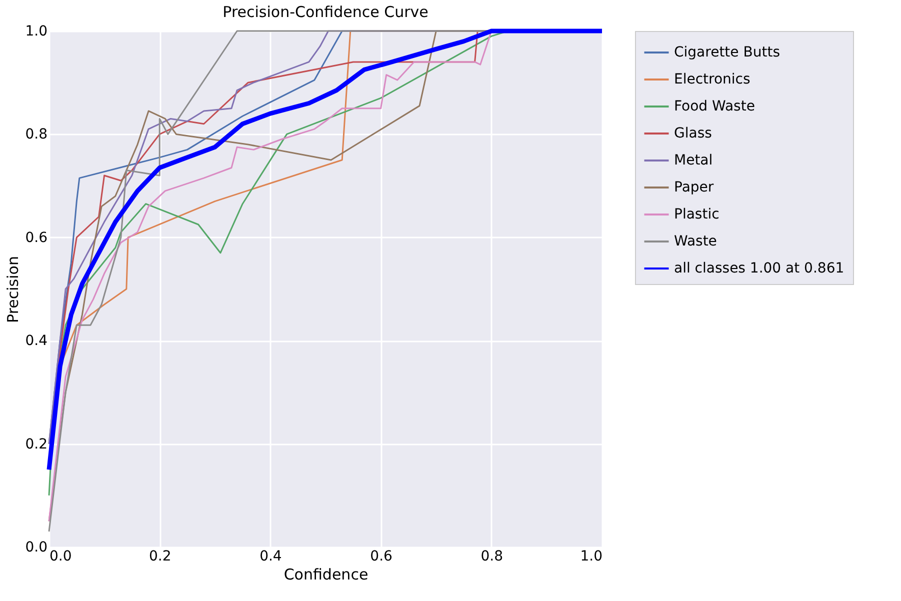 The height and width of the screenshot is (601, 901). What do you see at coordinates (591, 556) in the screenshot?
I see `x-tick-label: 1.0` at bounding box center [591, 556].